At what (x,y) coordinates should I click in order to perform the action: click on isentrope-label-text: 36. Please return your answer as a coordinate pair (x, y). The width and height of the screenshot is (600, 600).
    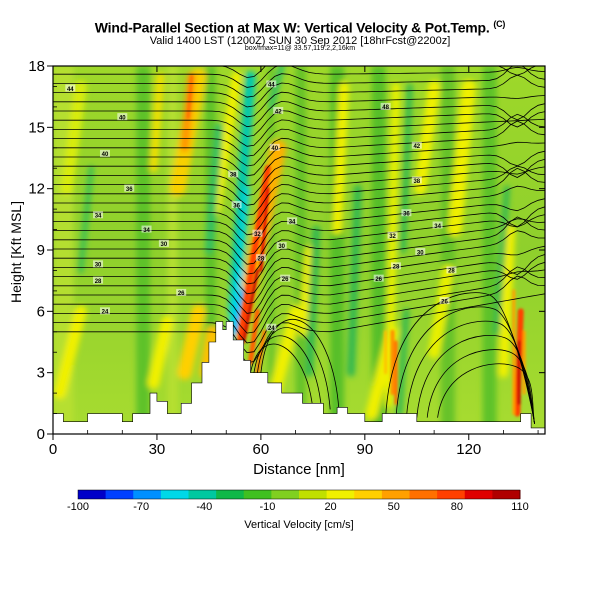
    Looking at the image, I should click on (129, 190).